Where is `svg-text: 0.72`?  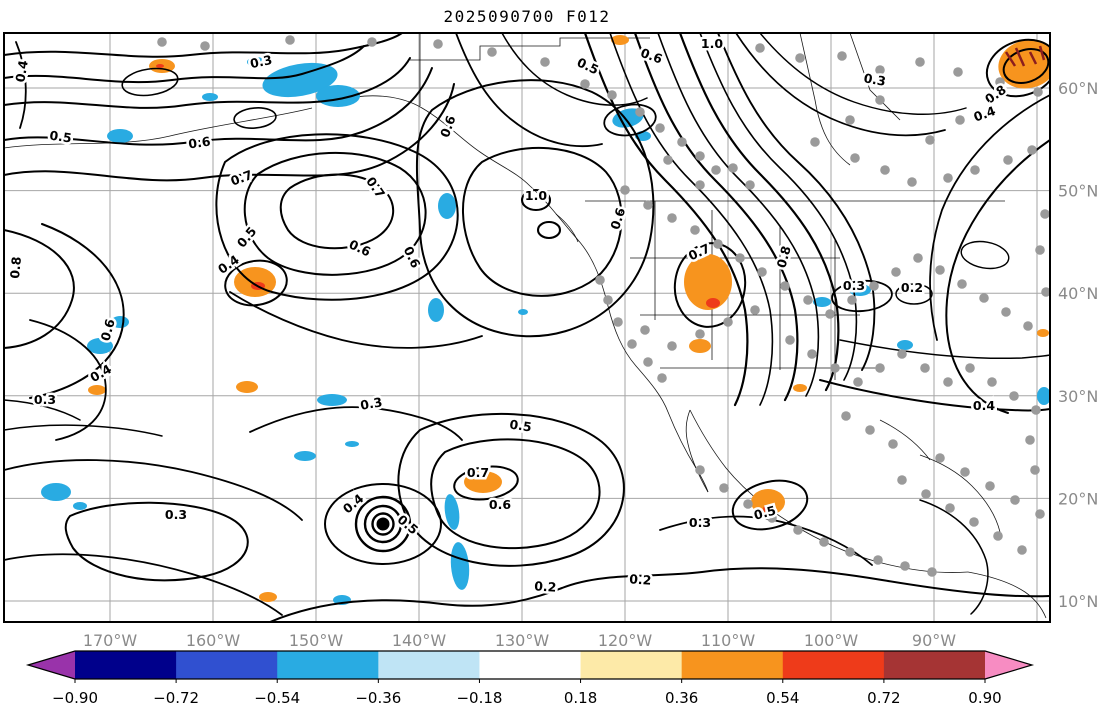 svg-text: 0.72 is located at coordinates (883, 698).